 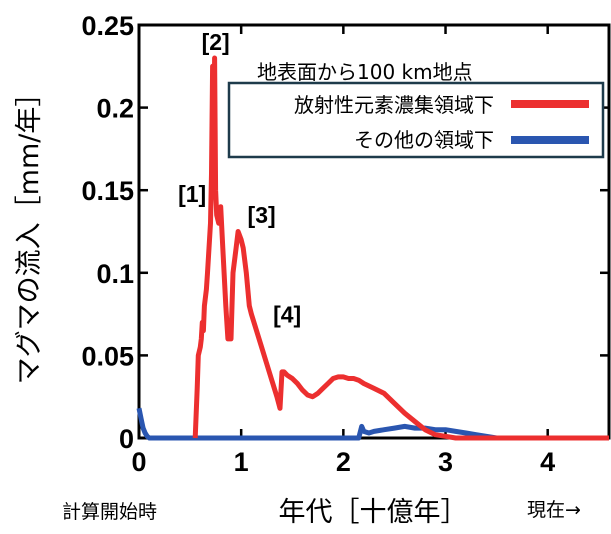 What do you see at coordinates (107, 191) in the screenshot?
I see `y-tick-label: 0.15` at bounding box center [107, 191].